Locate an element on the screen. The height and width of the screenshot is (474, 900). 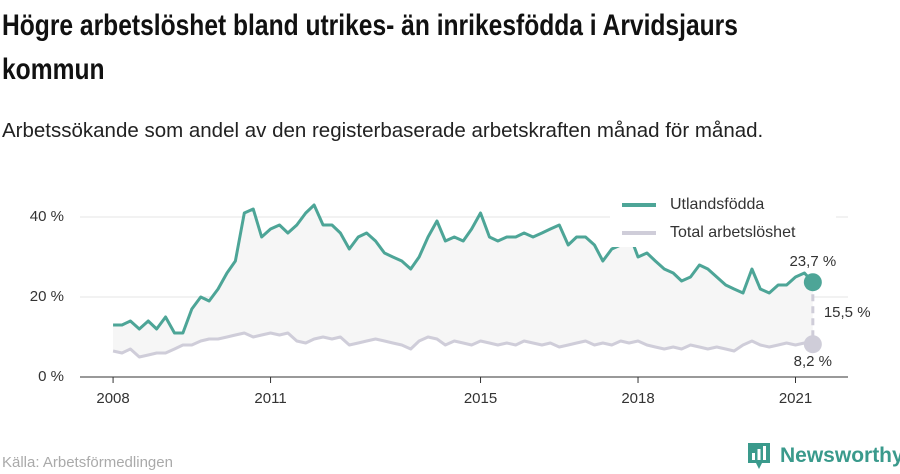
value-label: 23,7 % is located at coordinates (812, 261).